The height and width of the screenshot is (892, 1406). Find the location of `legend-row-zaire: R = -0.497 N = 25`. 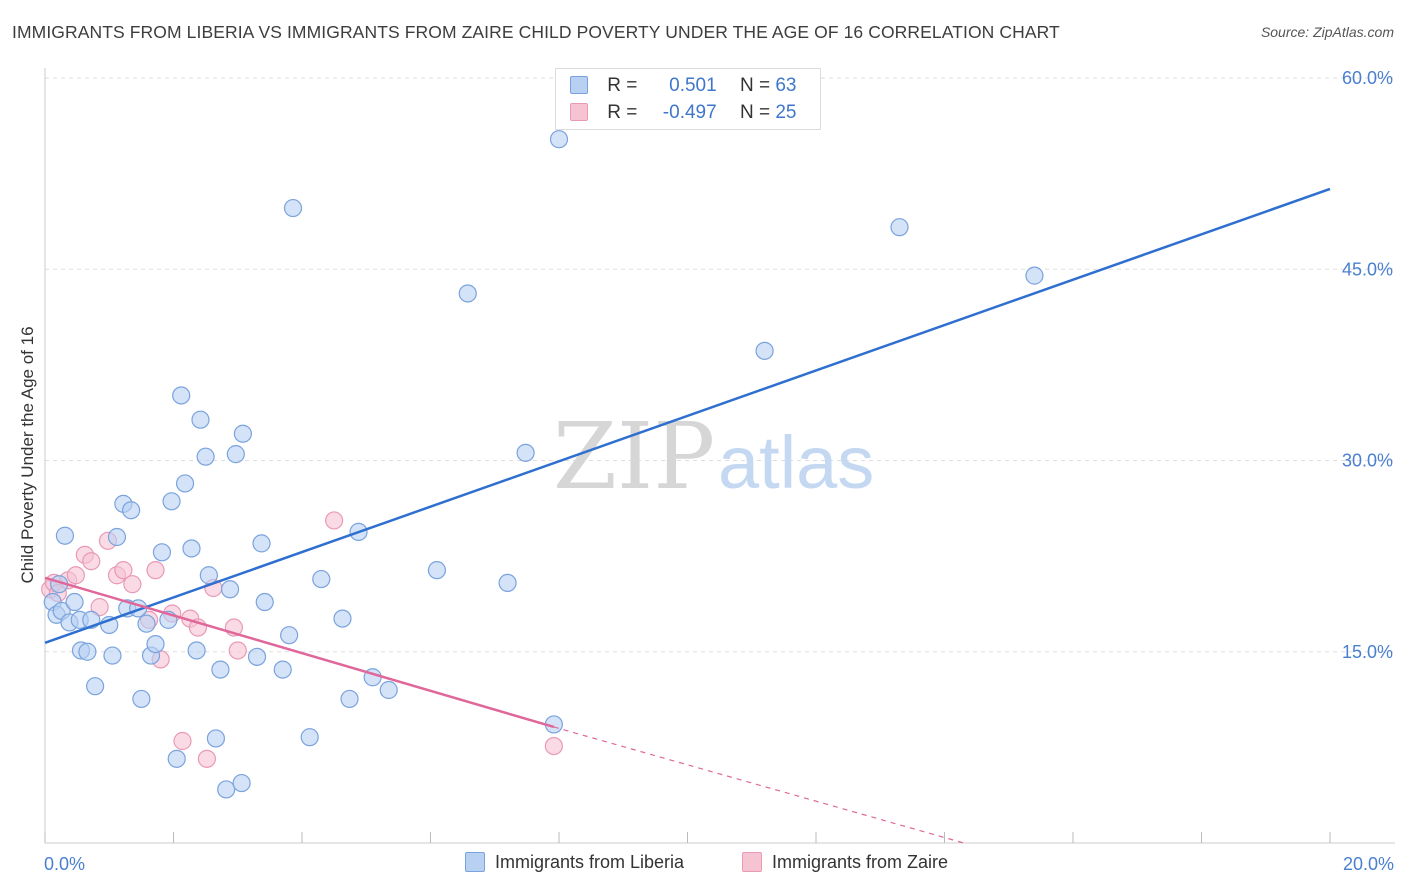

legend-row-zaire: R = -0.497 N = 25 is located at coordinates (683, 114).